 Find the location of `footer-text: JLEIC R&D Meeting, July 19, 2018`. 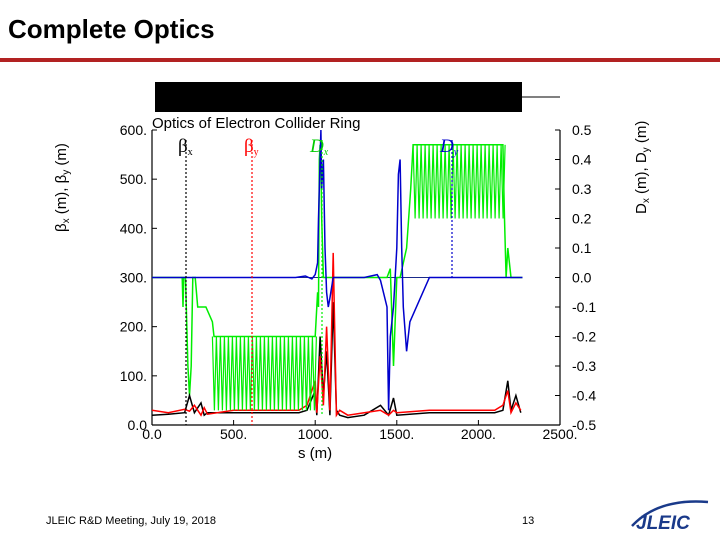

footer-text: JLEIC R&D Meeting, July 19, 2018 is located at coordinates (131, 521).